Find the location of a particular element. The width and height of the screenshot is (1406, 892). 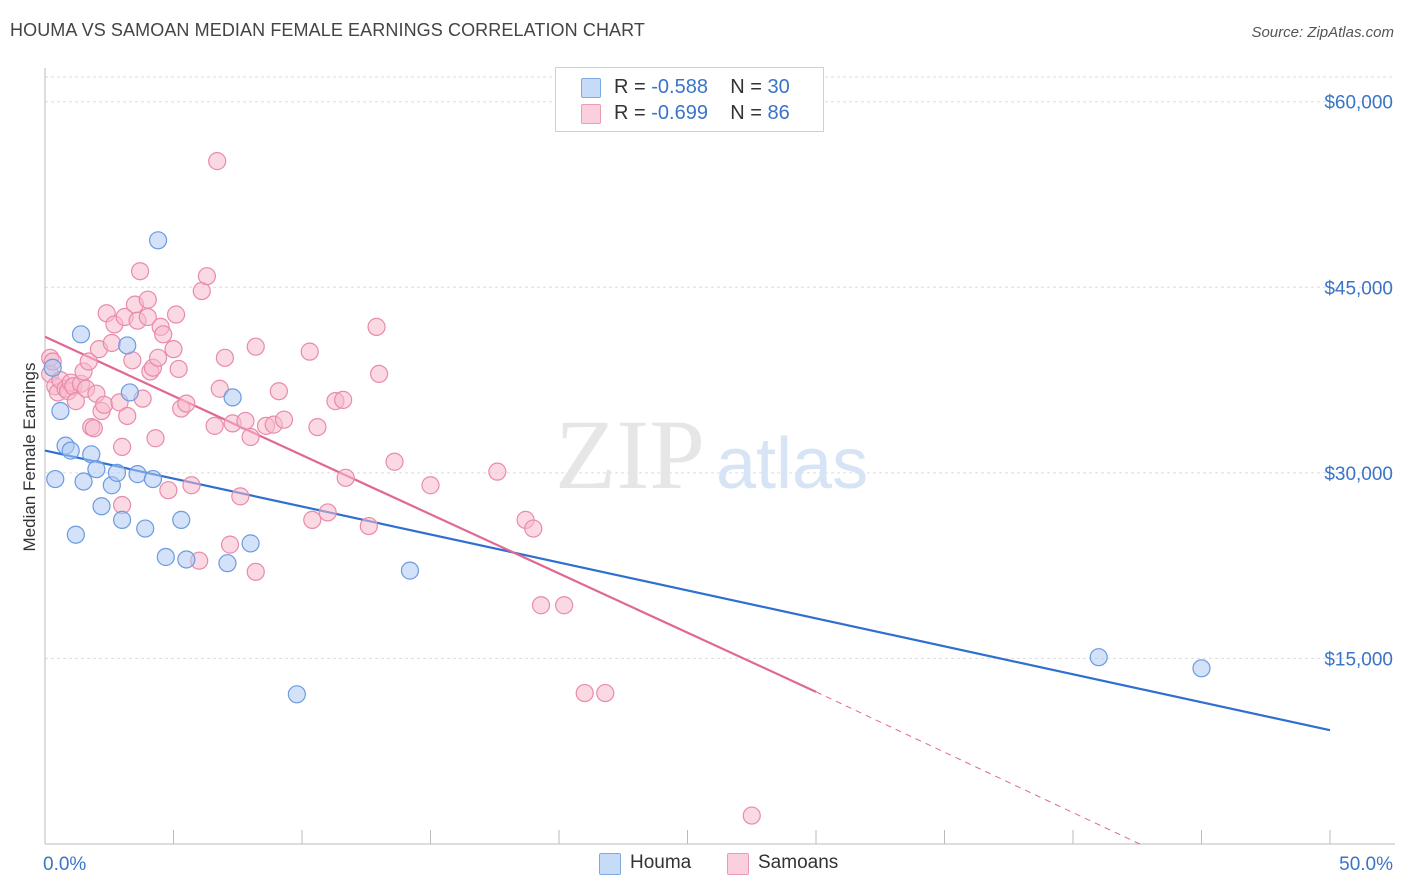

legend-n-label-houma: N = is located at coordinates (749, 87).